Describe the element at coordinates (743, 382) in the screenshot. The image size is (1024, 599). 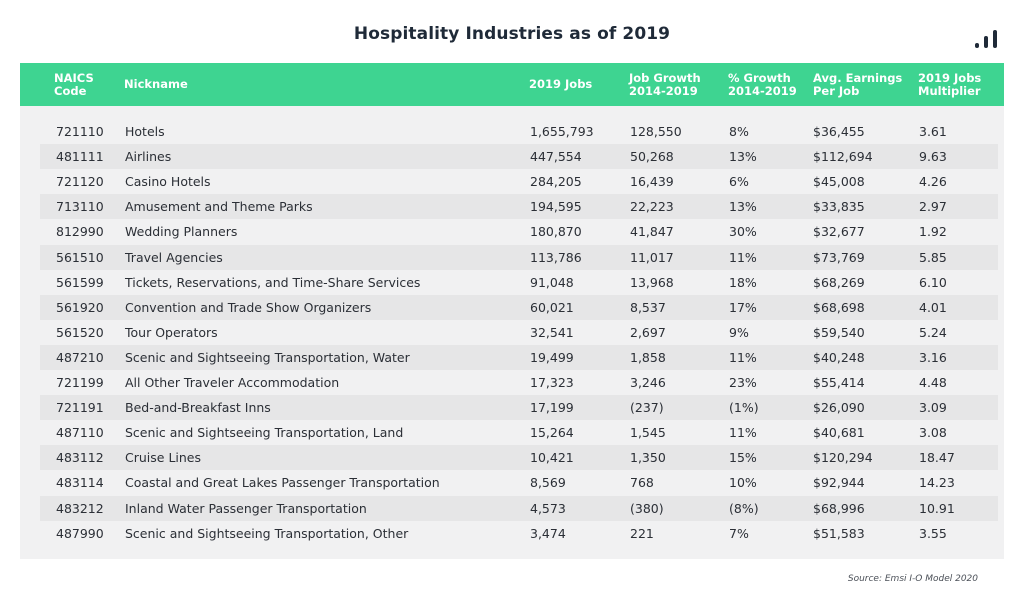
I see `cell-pct: 23%` at that location.